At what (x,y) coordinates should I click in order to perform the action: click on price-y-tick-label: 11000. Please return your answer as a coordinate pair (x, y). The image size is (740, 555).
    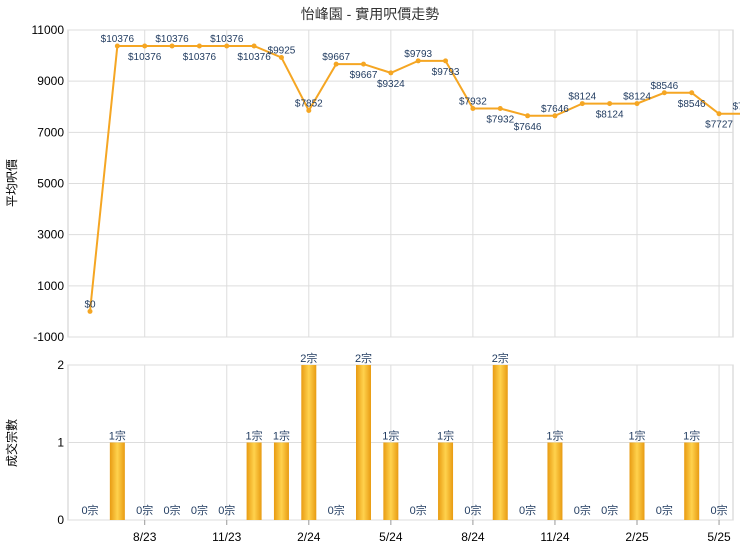
    Looking at the image, I should click on (48, 30).